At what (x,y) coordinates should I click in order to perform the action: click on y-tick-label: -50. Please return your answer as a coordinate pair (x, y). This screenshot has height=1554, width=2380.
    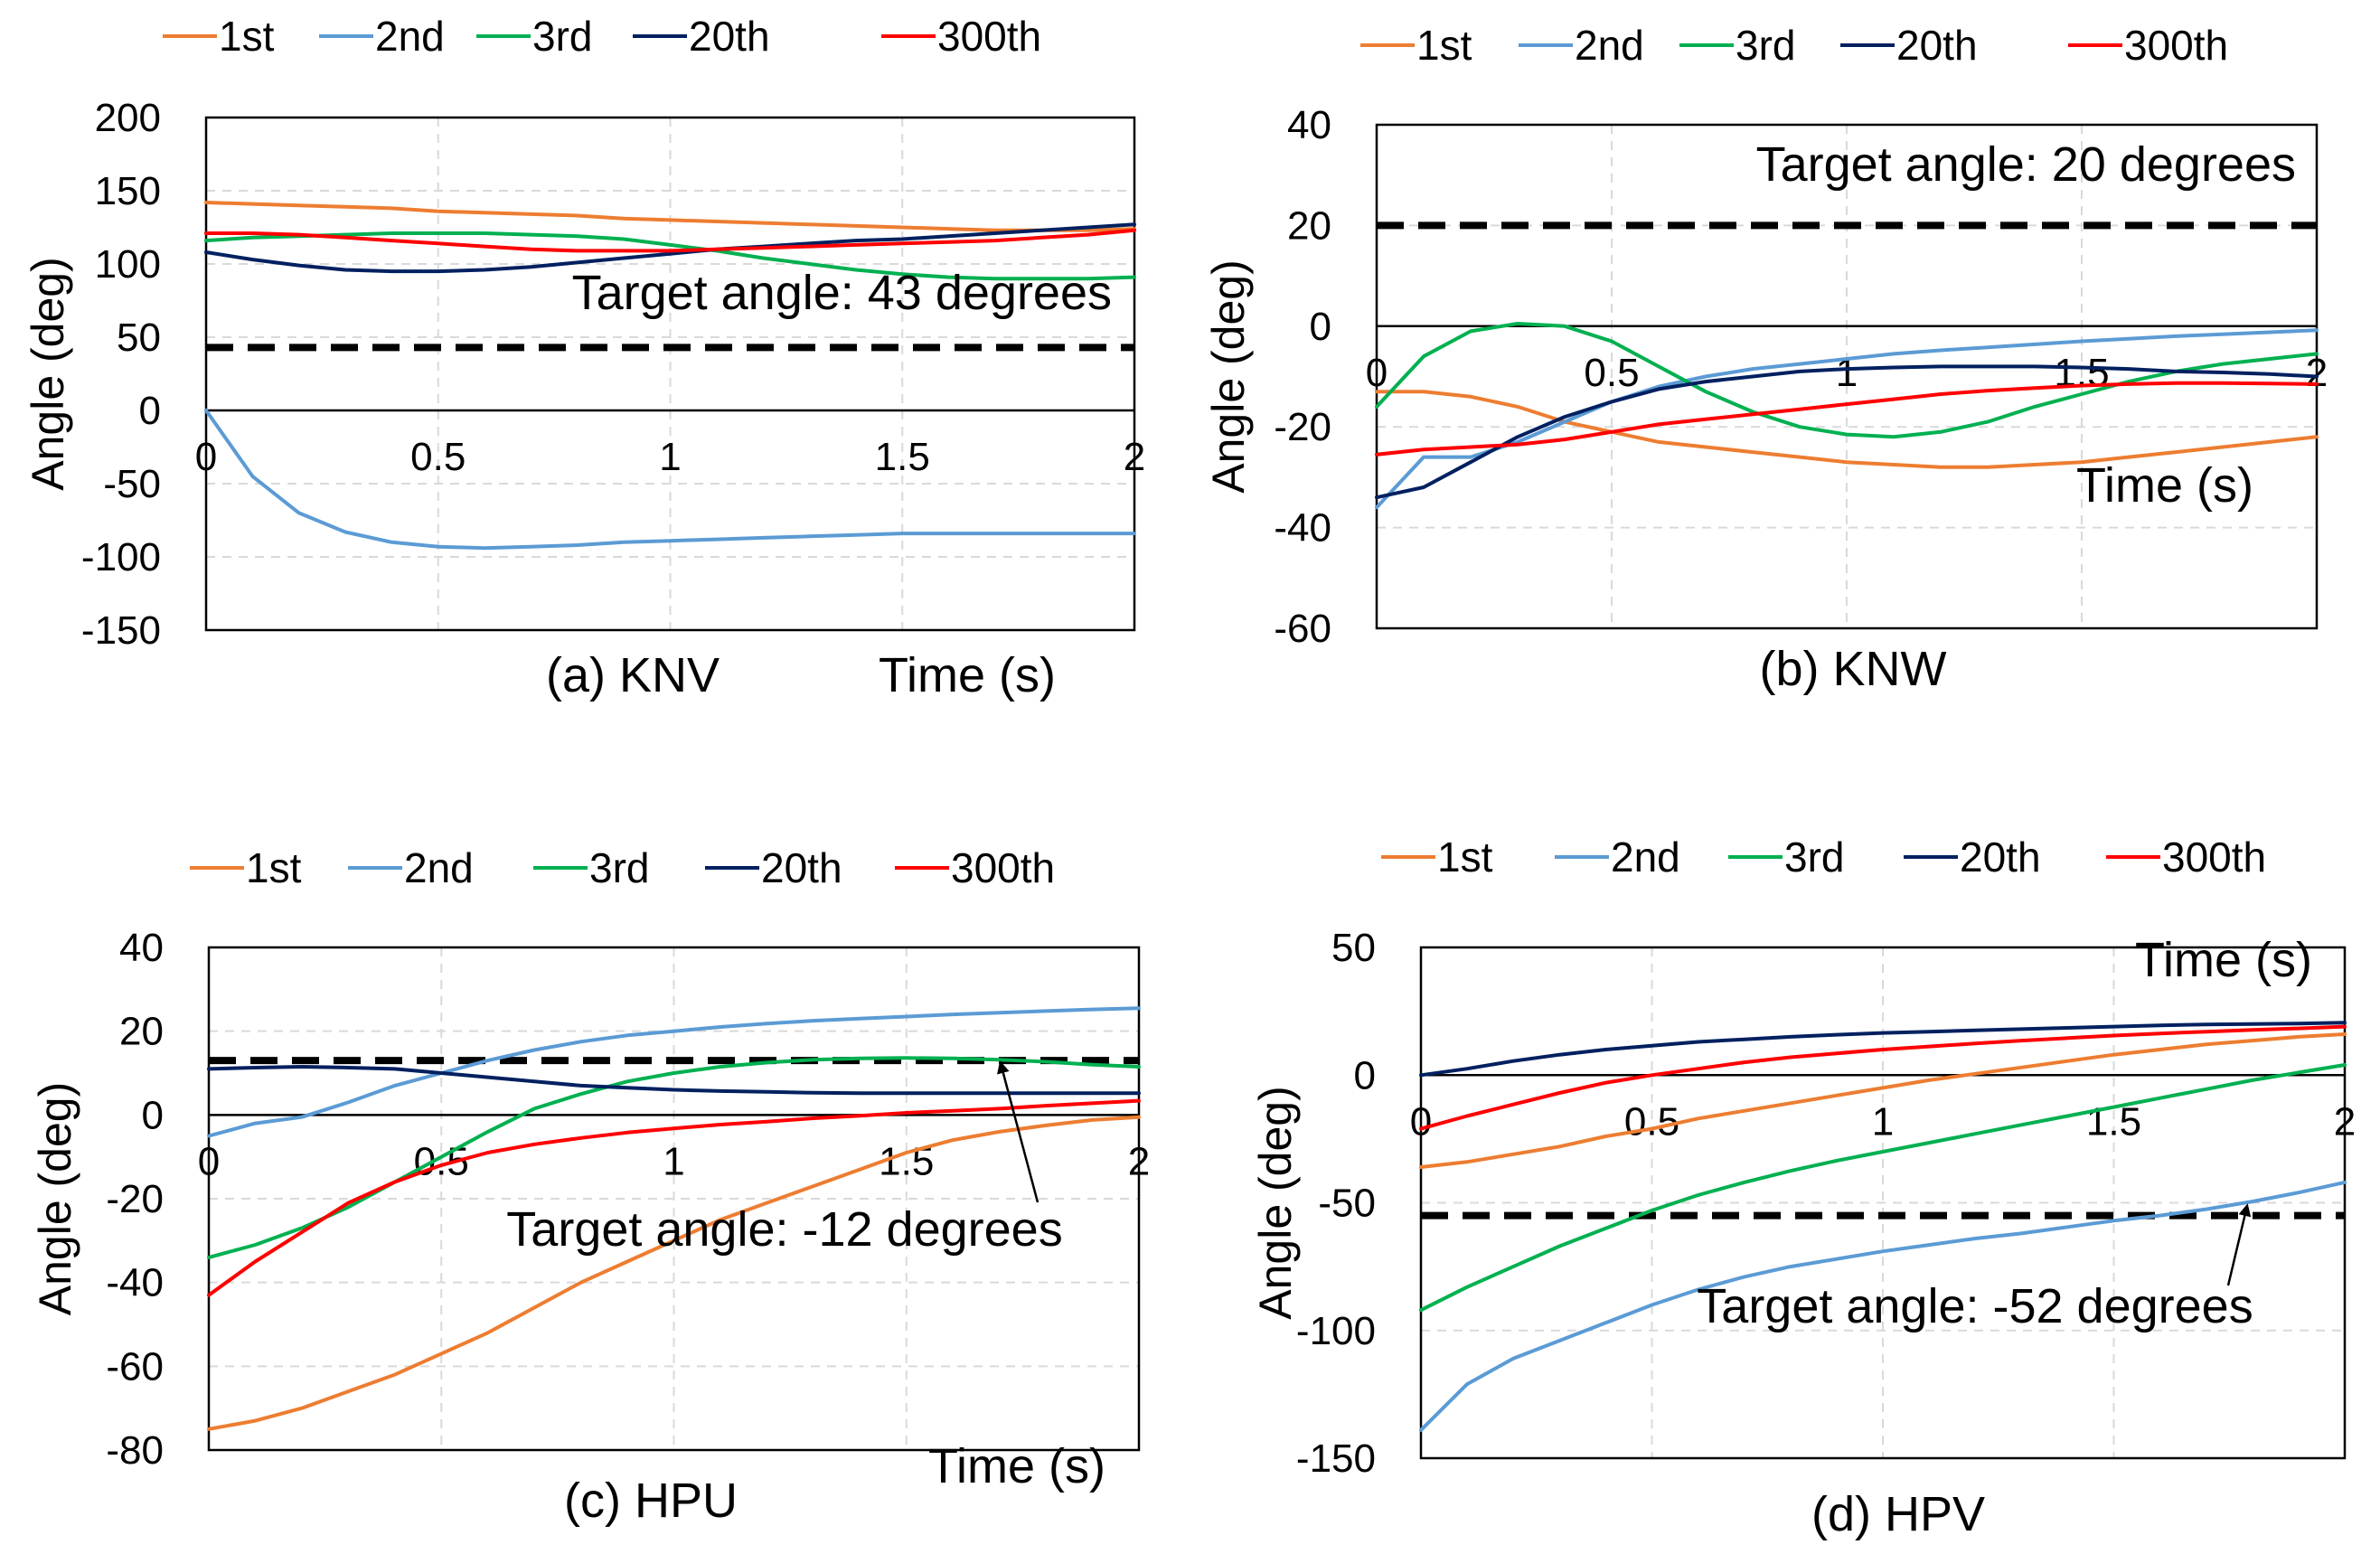
    Looking at the image, I should click on (132, 484).